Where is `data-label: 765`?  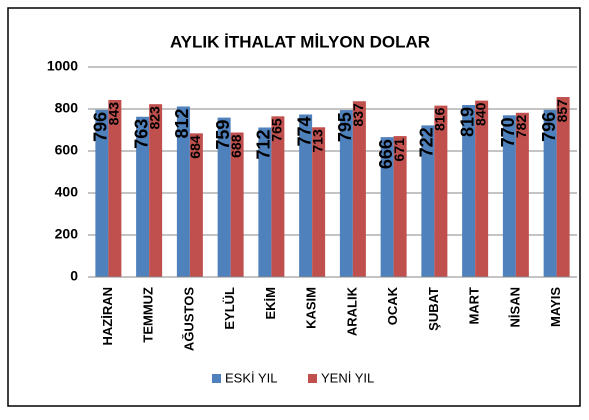 data-label: 765 is located at coordinates (277, 130).